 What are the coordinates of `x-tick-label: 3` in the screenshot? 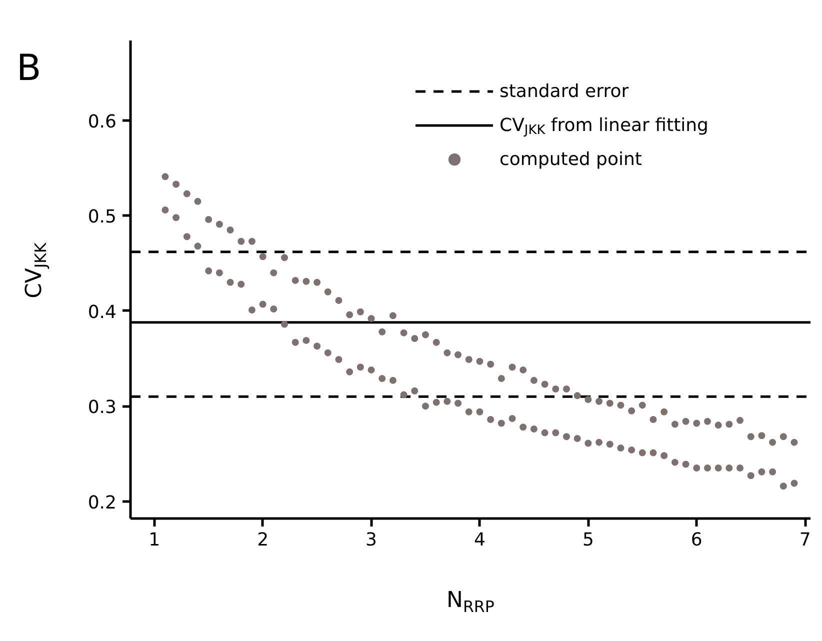 It's located at (371, 540).